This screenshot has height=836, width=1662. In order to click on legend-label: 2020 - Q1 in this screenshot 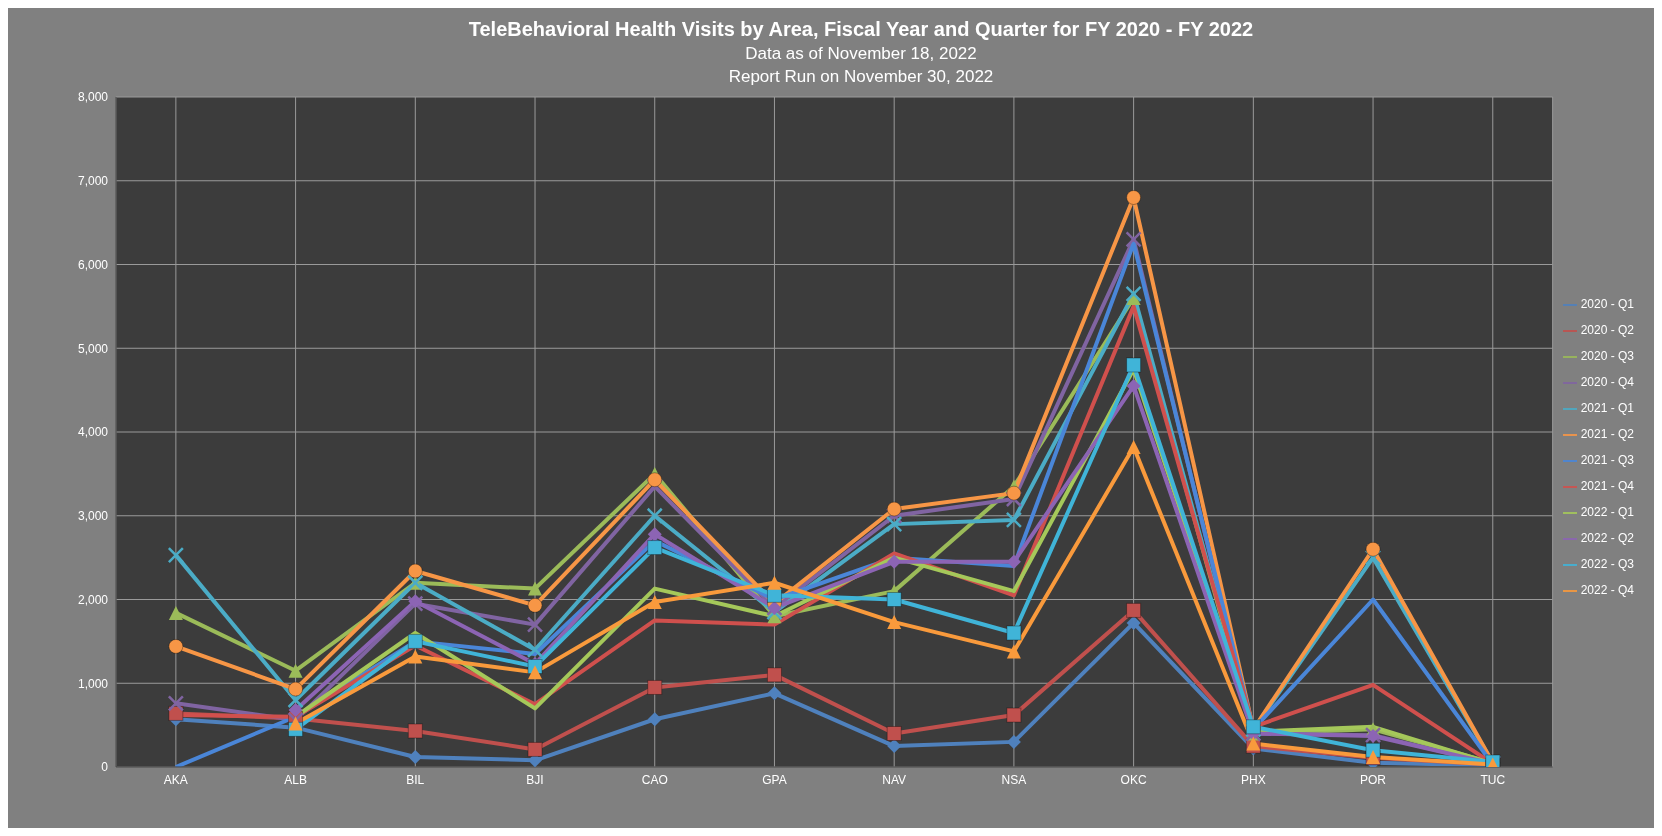, I will do `click(1607, 304)`.